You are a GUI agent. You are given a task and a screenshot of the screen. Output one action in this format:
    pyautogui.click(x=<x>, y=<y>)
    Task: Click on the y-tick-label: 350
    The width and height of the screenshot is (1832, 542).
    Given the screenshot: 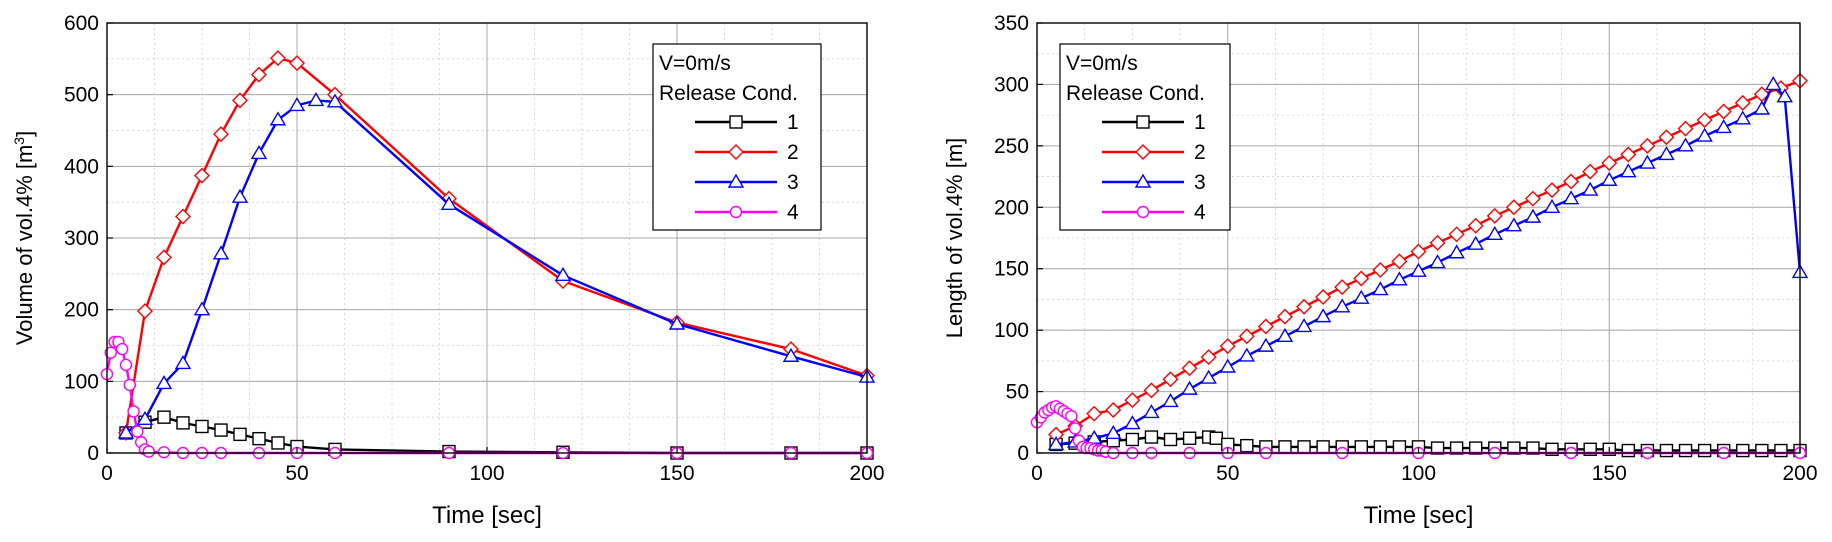 What is the action you would take?
    pyautogui.click(x=1011, y=23)
    